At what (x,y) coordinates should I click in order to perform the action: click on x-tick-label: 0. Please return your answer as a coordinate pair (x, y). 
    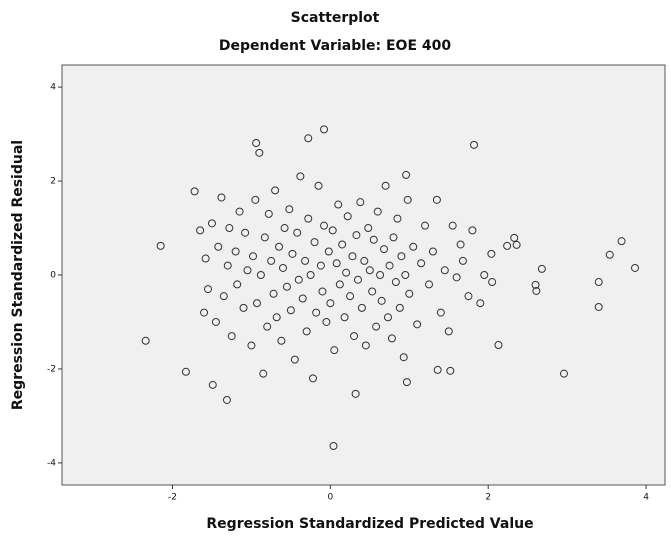
    Looking at the image, I should click on (330, 498).